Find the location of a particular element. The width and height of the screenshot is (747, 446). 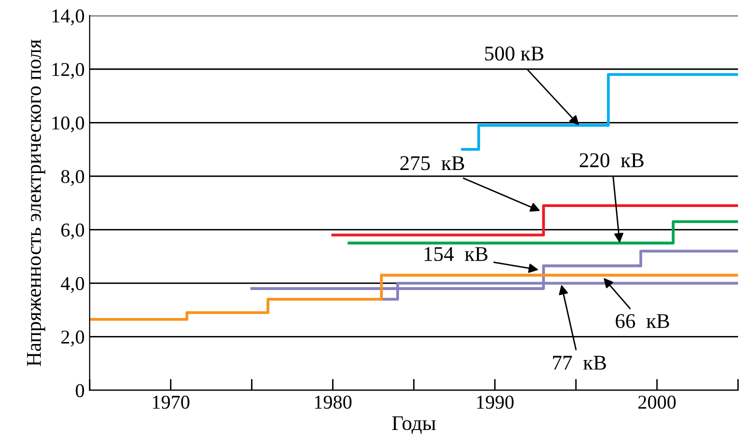

y-axis-title: Напряженность электрического поля is located at coordinates (36, 202).